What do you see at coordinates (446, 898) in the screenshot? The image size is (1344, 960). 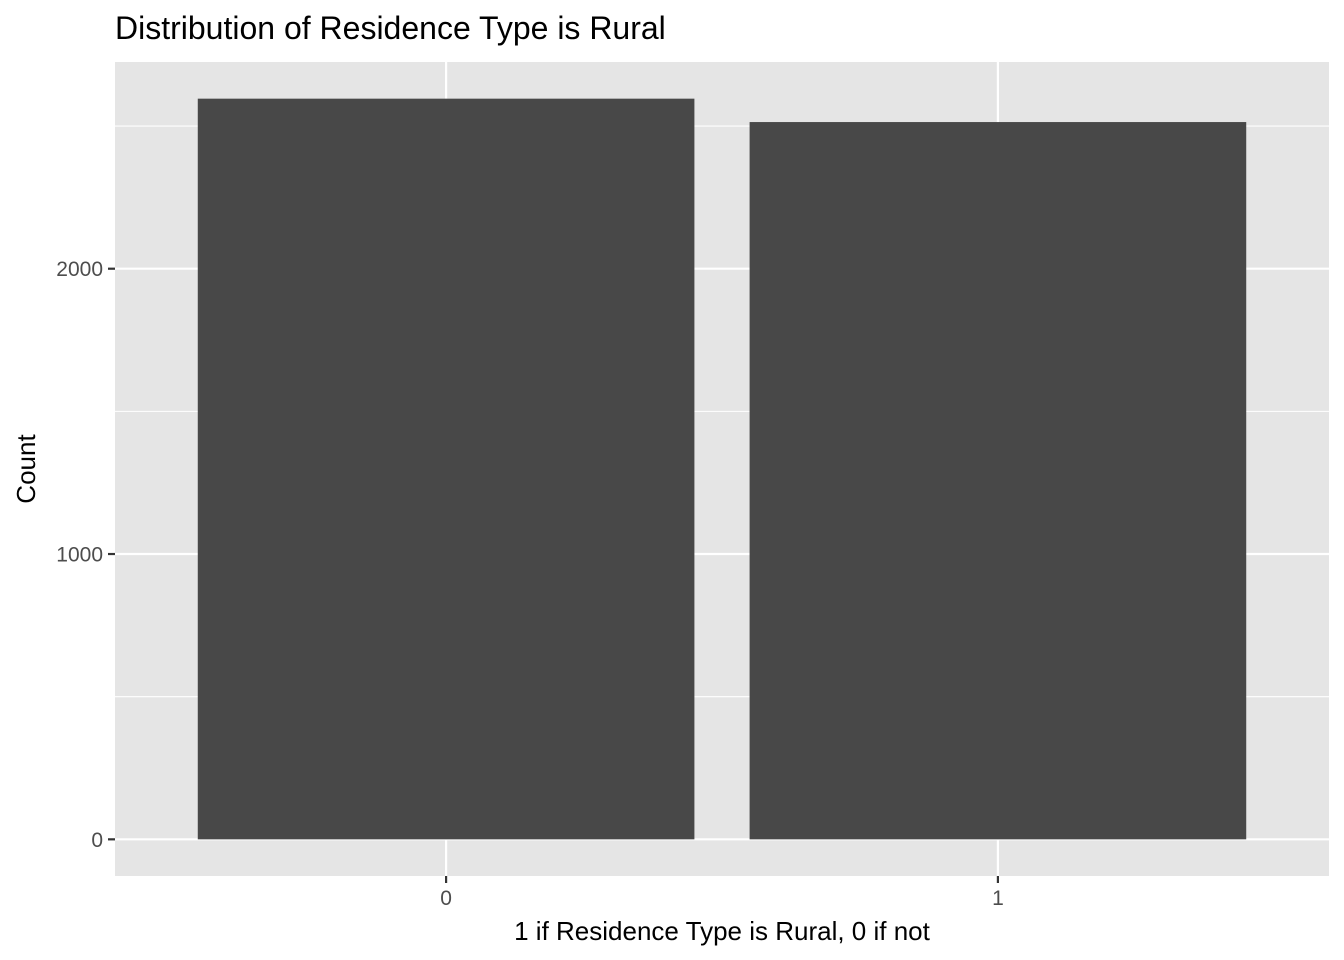 I see `x-tick-label: 0` at bounding box center [446, 898].